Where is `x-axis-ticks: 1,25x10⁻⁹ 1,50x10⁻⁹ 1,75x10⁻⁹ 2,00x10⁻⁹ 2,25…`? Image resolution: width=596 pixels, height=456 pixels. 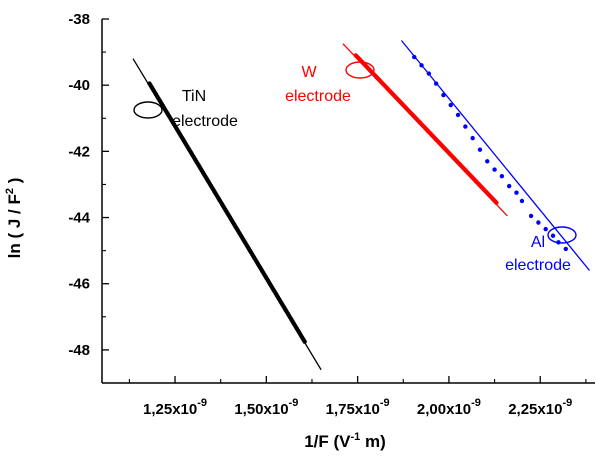
x-axis-ticks: 1,25x10⁻⁹ 1,50x10⁻⁹ 1,75x10⁻⁹ 2,00x10⁻⁹ 2,25… is located at coordinates (357, 397).